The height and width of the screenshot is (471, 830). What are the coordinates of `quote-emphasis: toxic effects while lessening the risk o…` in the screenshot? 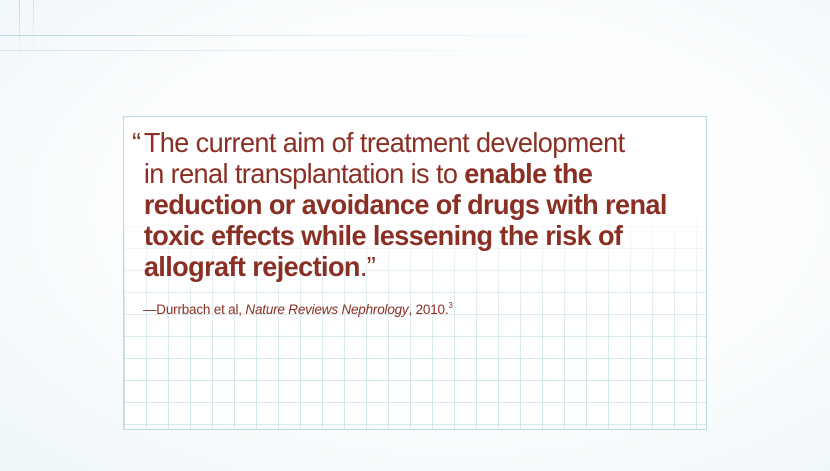 It's located at (383, 235).